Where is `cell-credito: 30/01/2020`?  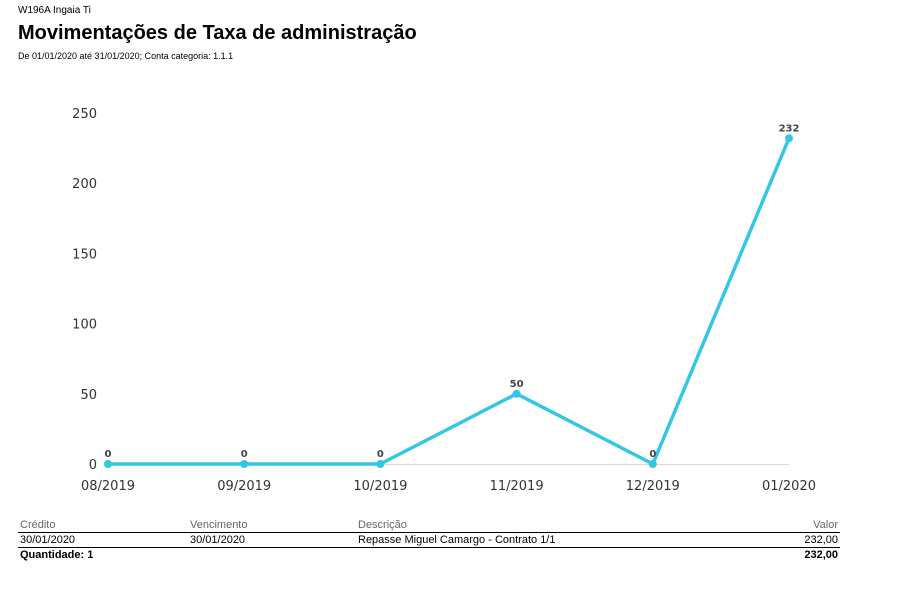
cell-credito: 30/01/2020 is located at coordinates (48, 540).